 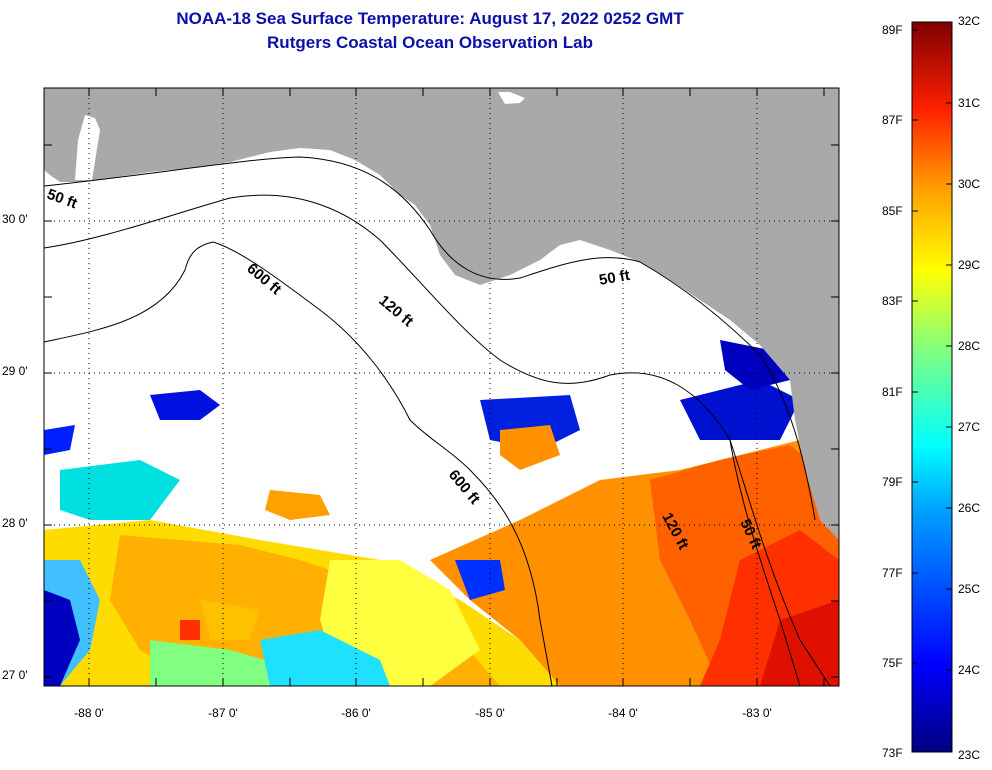 I want to click on x-label-83: -83 0', so click(x=757, y=713).